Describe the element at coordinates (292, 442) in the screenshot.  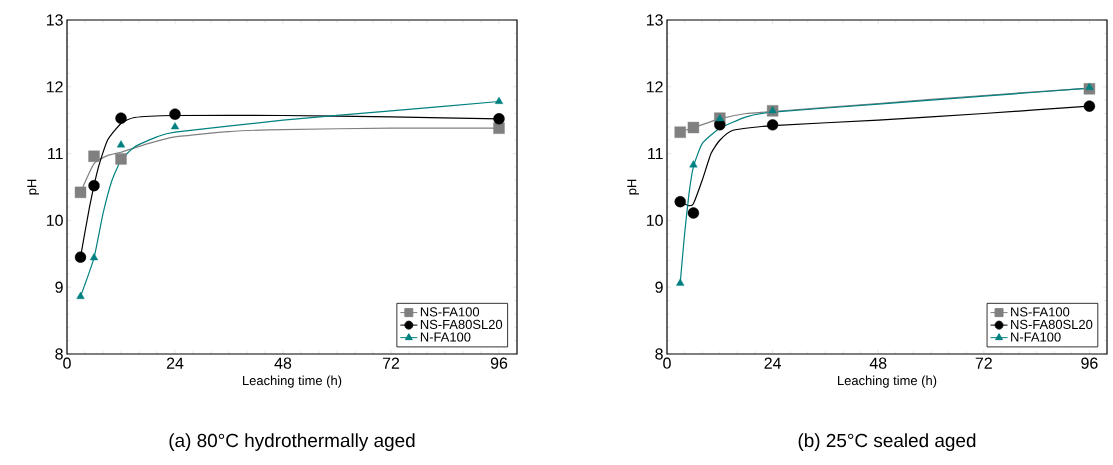
I see `text: (a) 80°C hydrothermally aged` at that location.